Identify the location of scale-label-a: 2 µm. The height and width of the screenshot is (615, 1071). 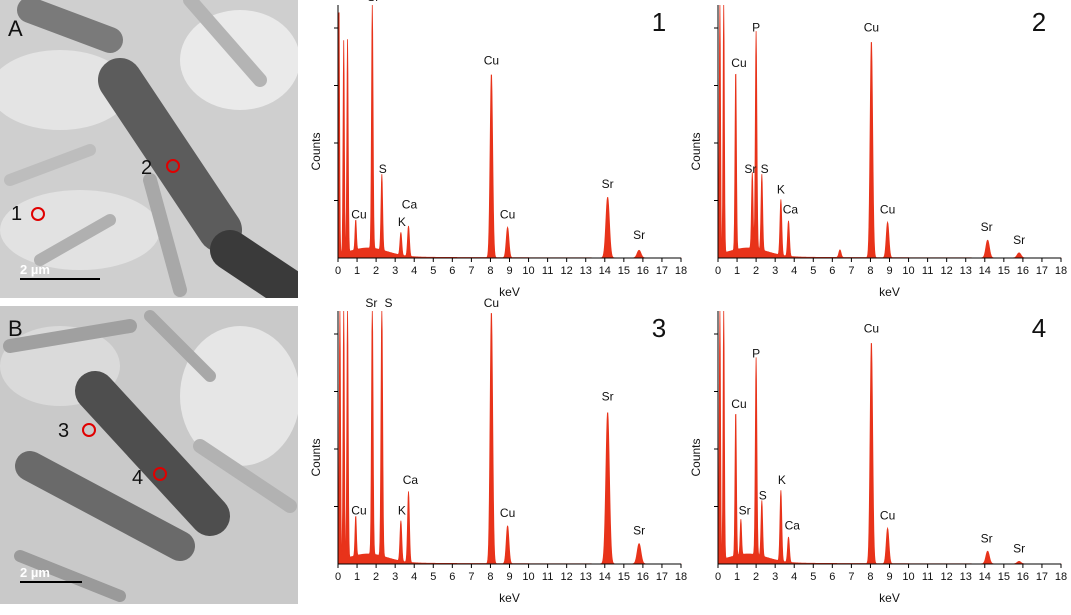
(35, 269).